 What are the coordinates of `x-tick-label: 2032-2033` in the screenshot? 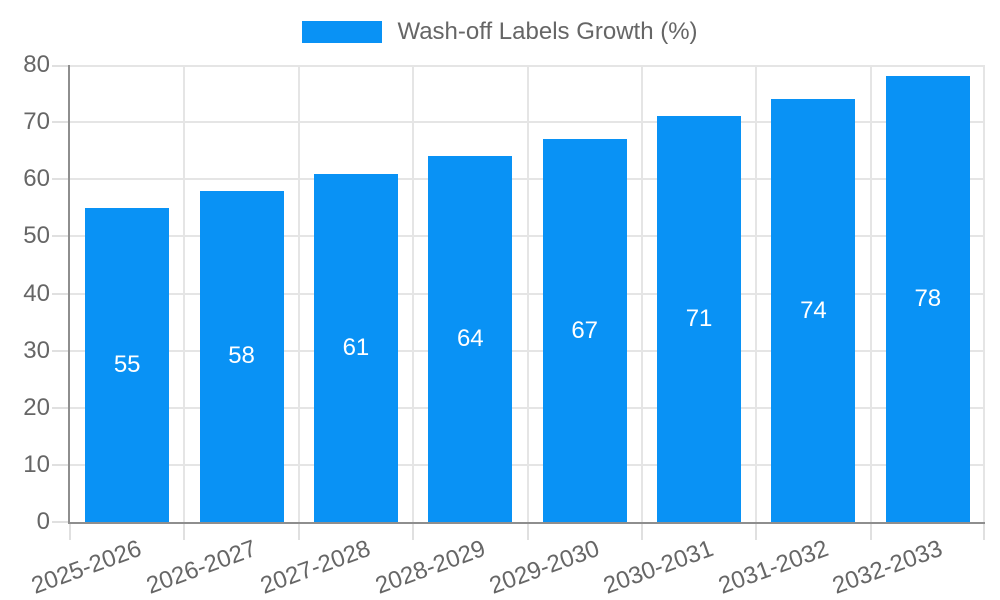 It's located at (887, 567).